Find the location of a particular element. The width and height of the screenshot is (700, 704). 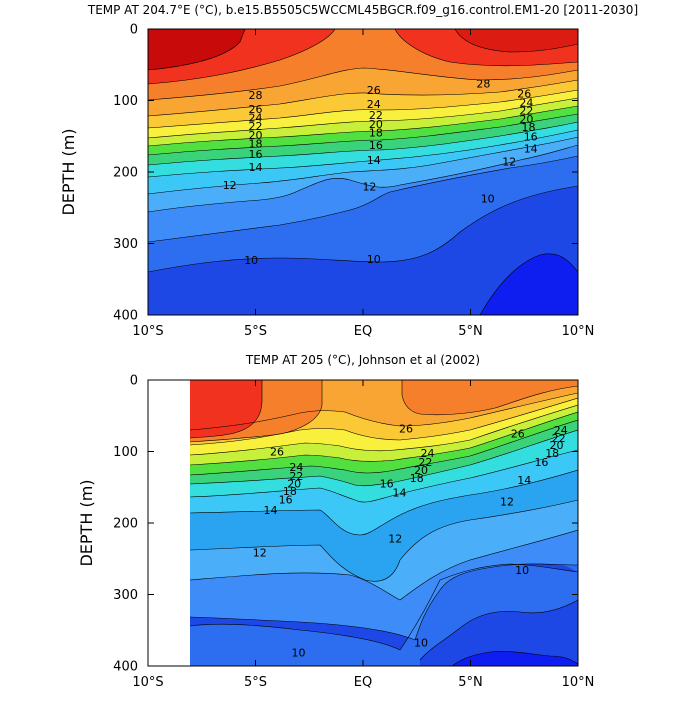

top-y-axis-label: DEPTH (m) is located at coordinates (68, 171).